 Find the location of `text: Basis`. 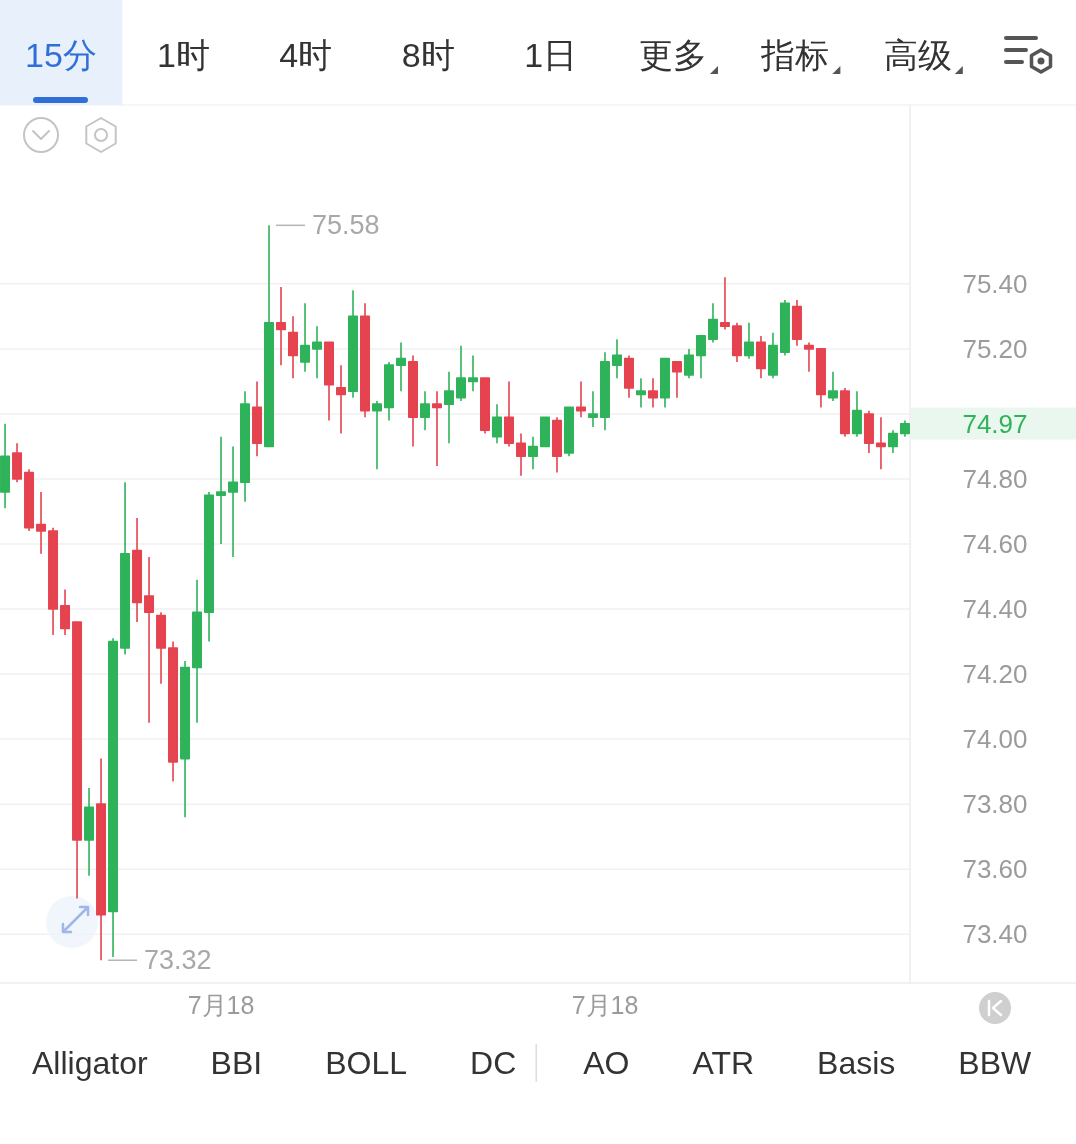

text: Basis is located at coordinates (856, 1063).